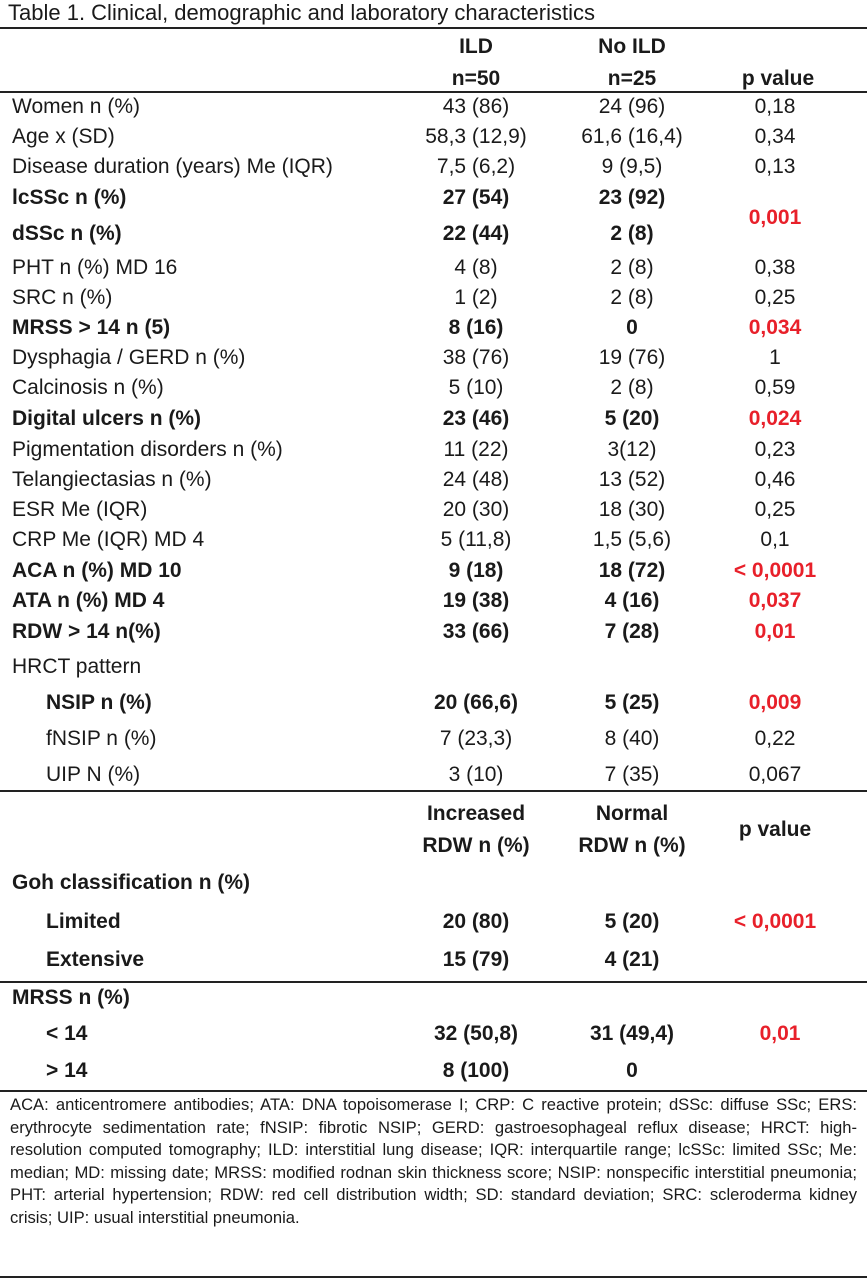 Image resolution: width=867 pixels, height=1280 pixels. Describe the element at coordinates (632, 539) in the screenshot. I see `no-ild-value: 1,5 (5,6)` at that location.